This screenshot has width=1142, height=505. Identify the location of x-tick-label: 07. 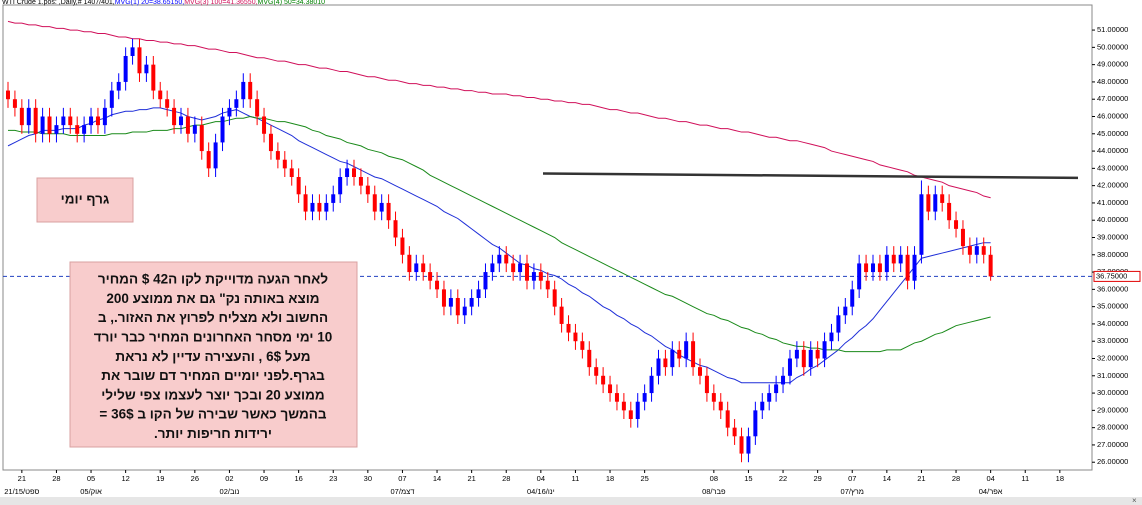
(402, 478).